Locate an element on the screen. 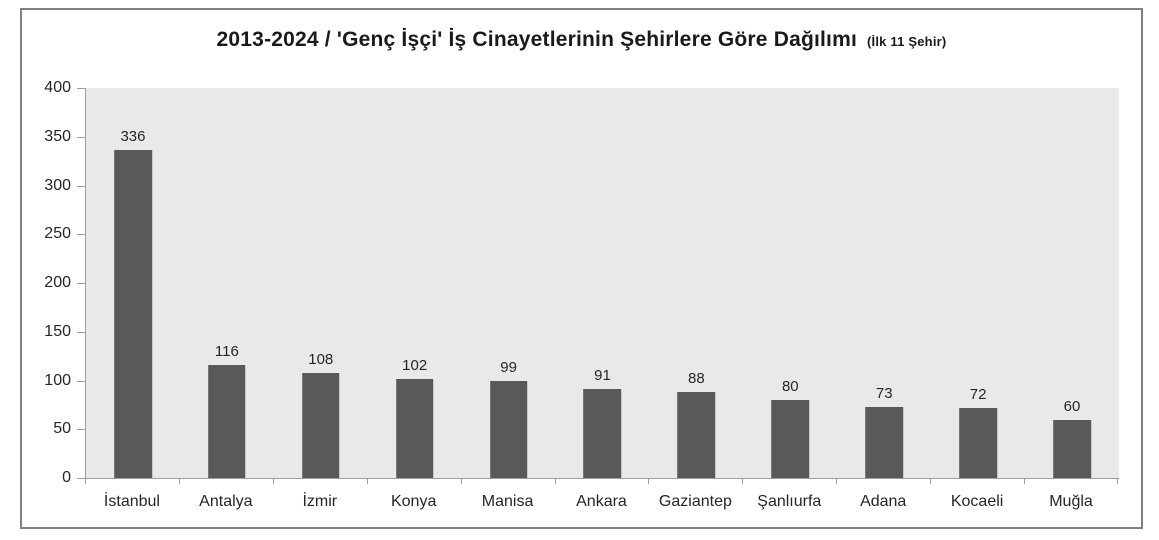  bar-value-label: 91 is located at coordinates (602, 376).